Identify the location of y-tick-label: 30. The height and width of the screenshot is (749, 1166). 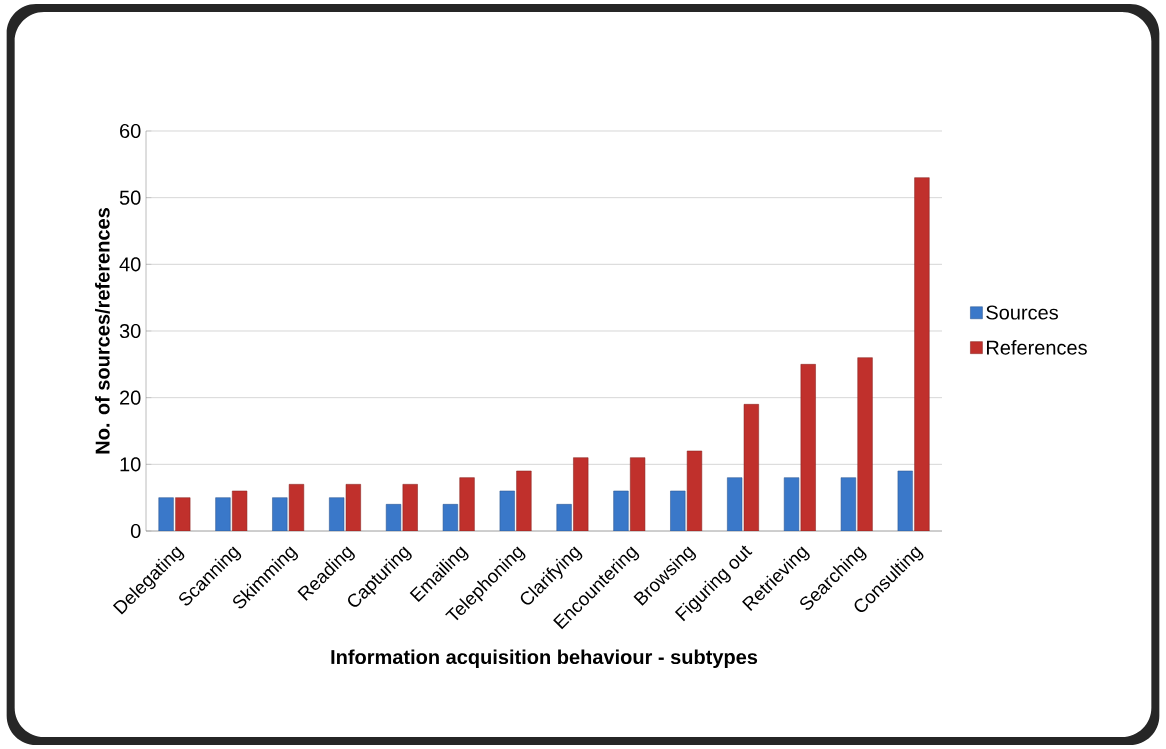
(130, 331).